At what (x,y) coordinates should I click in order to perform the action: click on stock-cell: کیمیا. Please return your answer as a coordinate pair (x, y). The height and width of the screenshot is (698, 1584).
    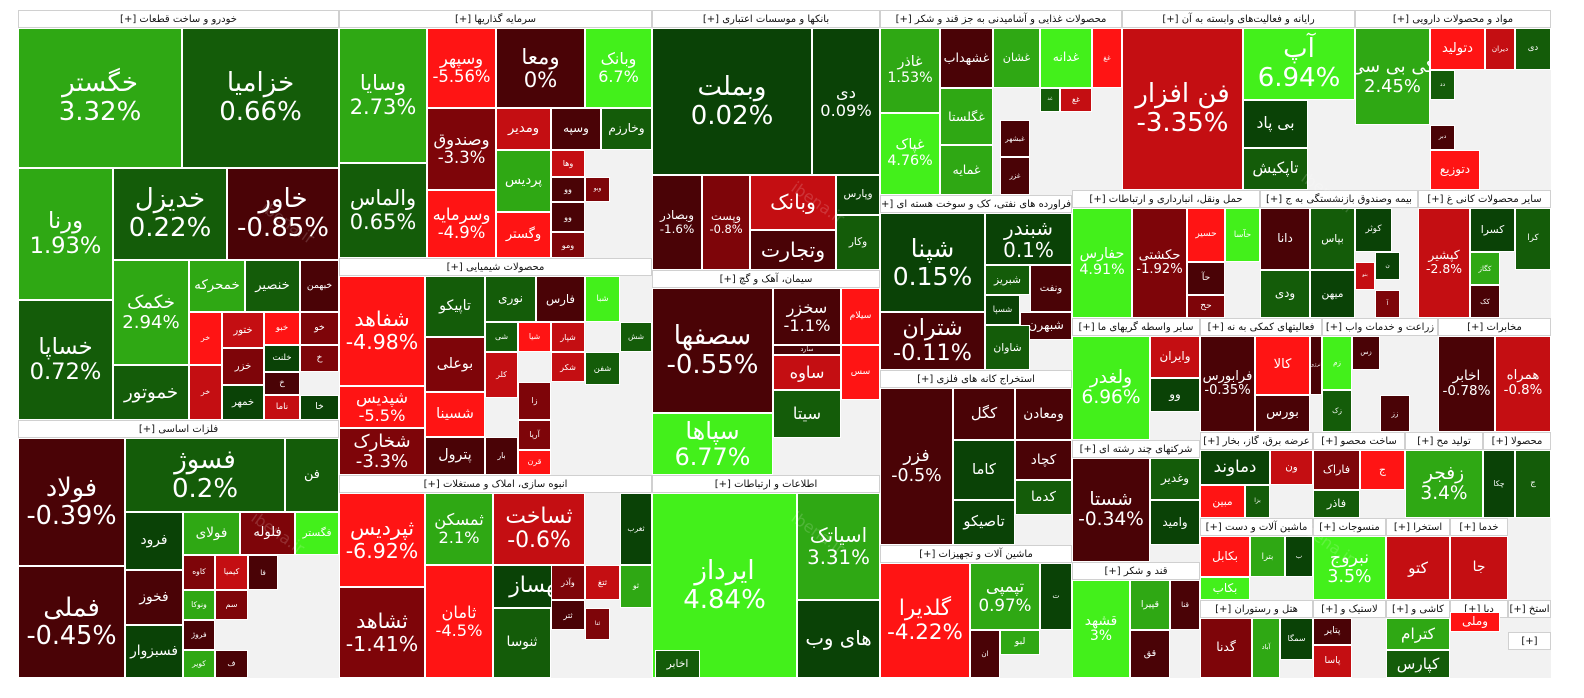
    Looking at the image, I should click on (231, 572).